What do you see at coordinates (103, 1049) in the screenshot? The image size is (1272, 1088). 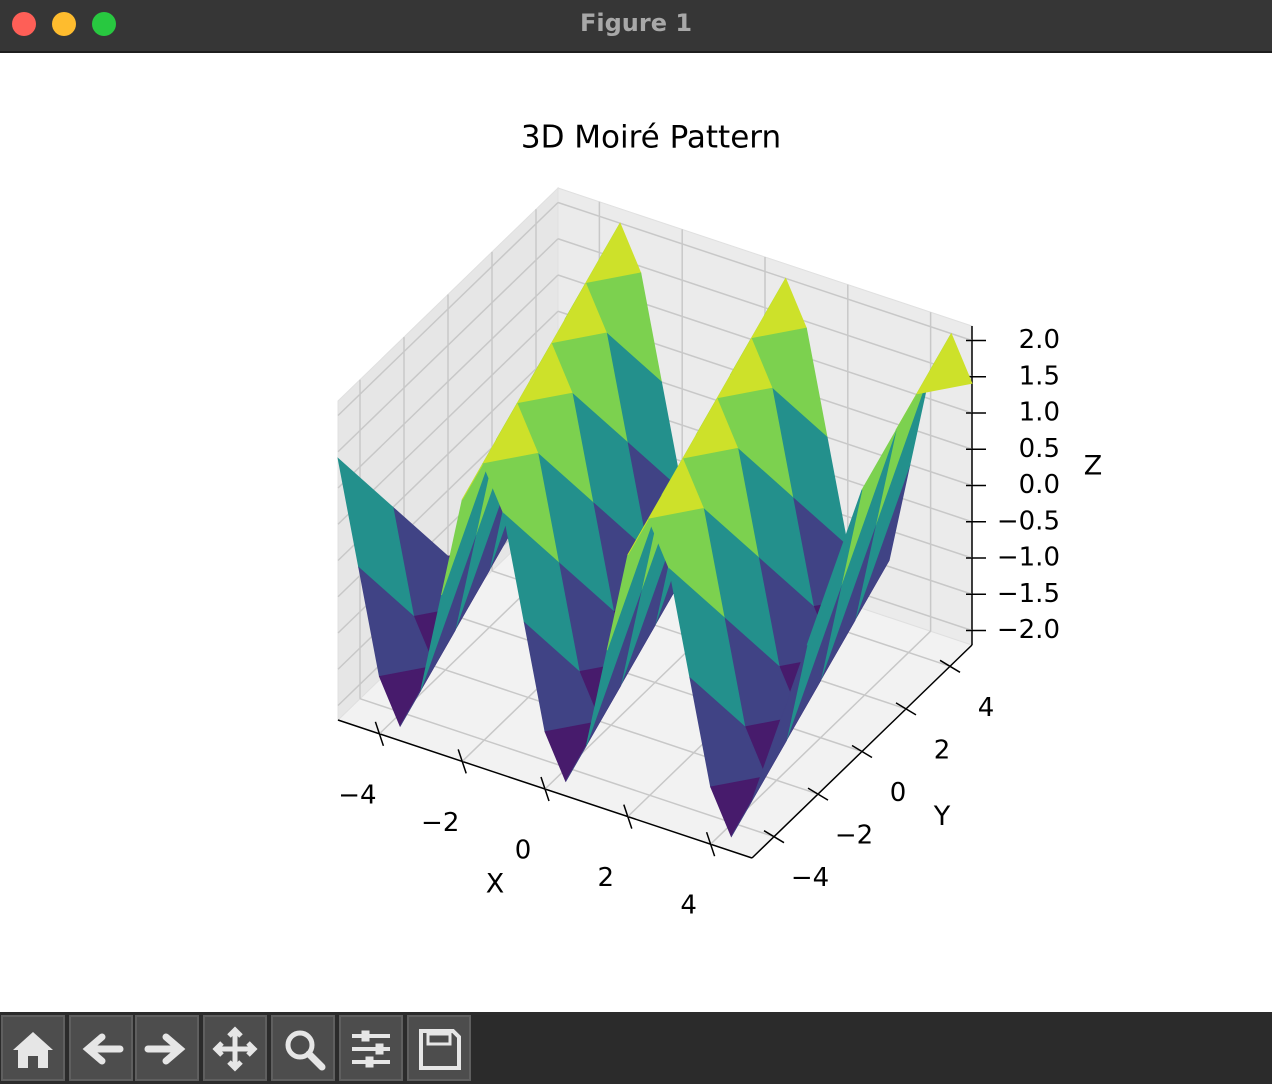 I see `back-icon` at bounding box center [103, 1049].